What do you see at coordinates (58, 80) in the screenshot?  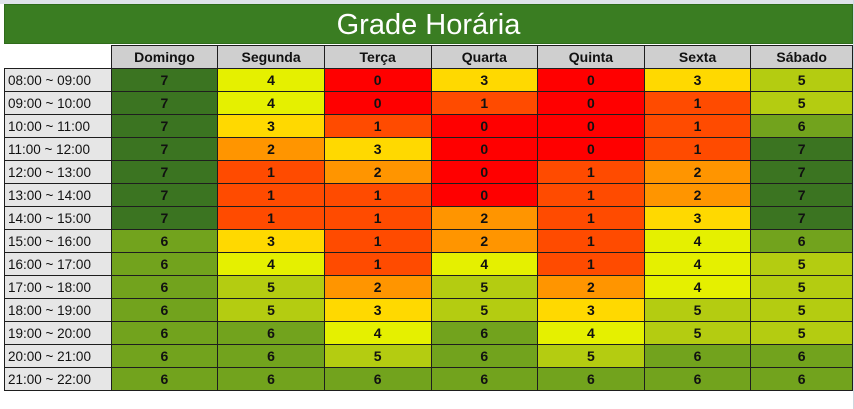 I see `time-slot-label: 08:00 ~ 09:00` at bounding box center [58, 80].